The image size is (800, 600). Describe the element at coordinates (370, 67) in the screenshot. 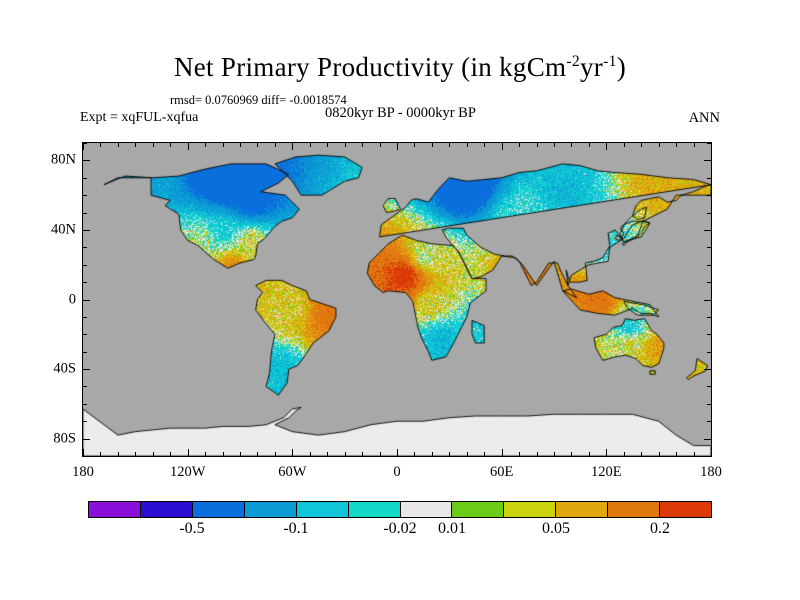

I see `title-text-main: Net Primary Productivity (in kgCm` at that location.